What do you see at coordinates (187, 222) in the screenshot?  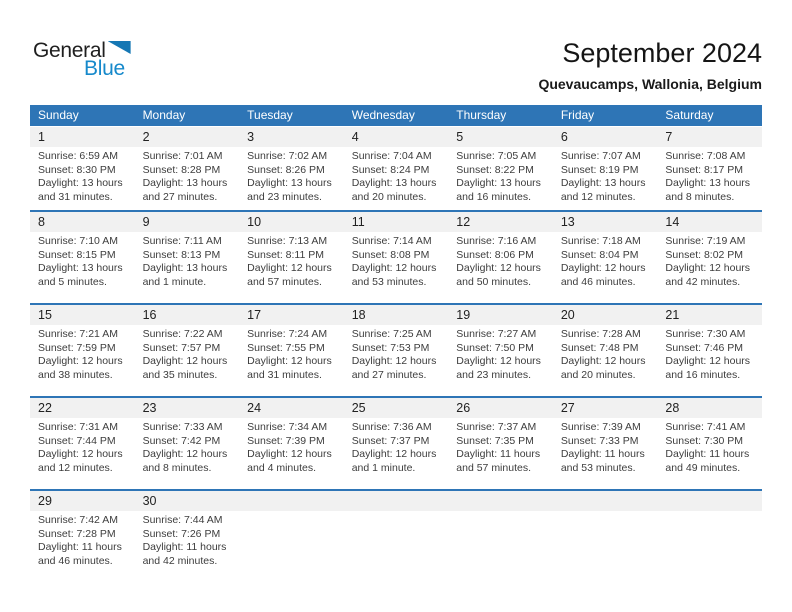 I see `day-number: 9` at bounding box center [187, 222].